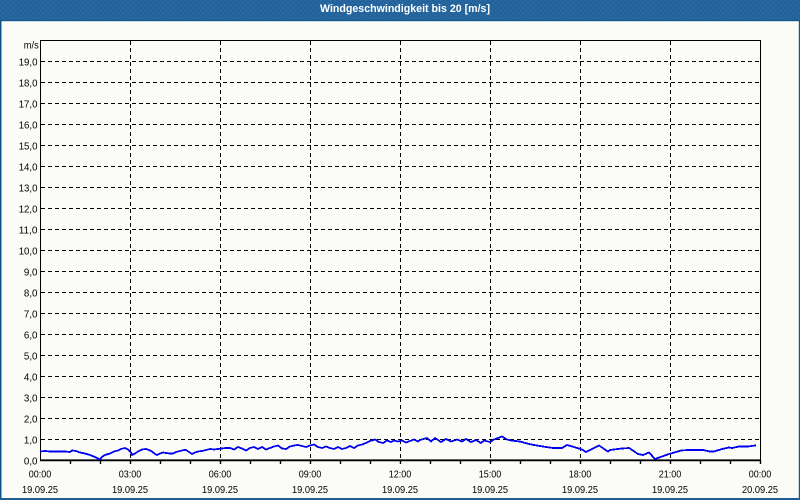  What do you see at coordinates (31, 461) in the screenshot?
I see `svg-text: 0,0` at bounding box center [31, 461].